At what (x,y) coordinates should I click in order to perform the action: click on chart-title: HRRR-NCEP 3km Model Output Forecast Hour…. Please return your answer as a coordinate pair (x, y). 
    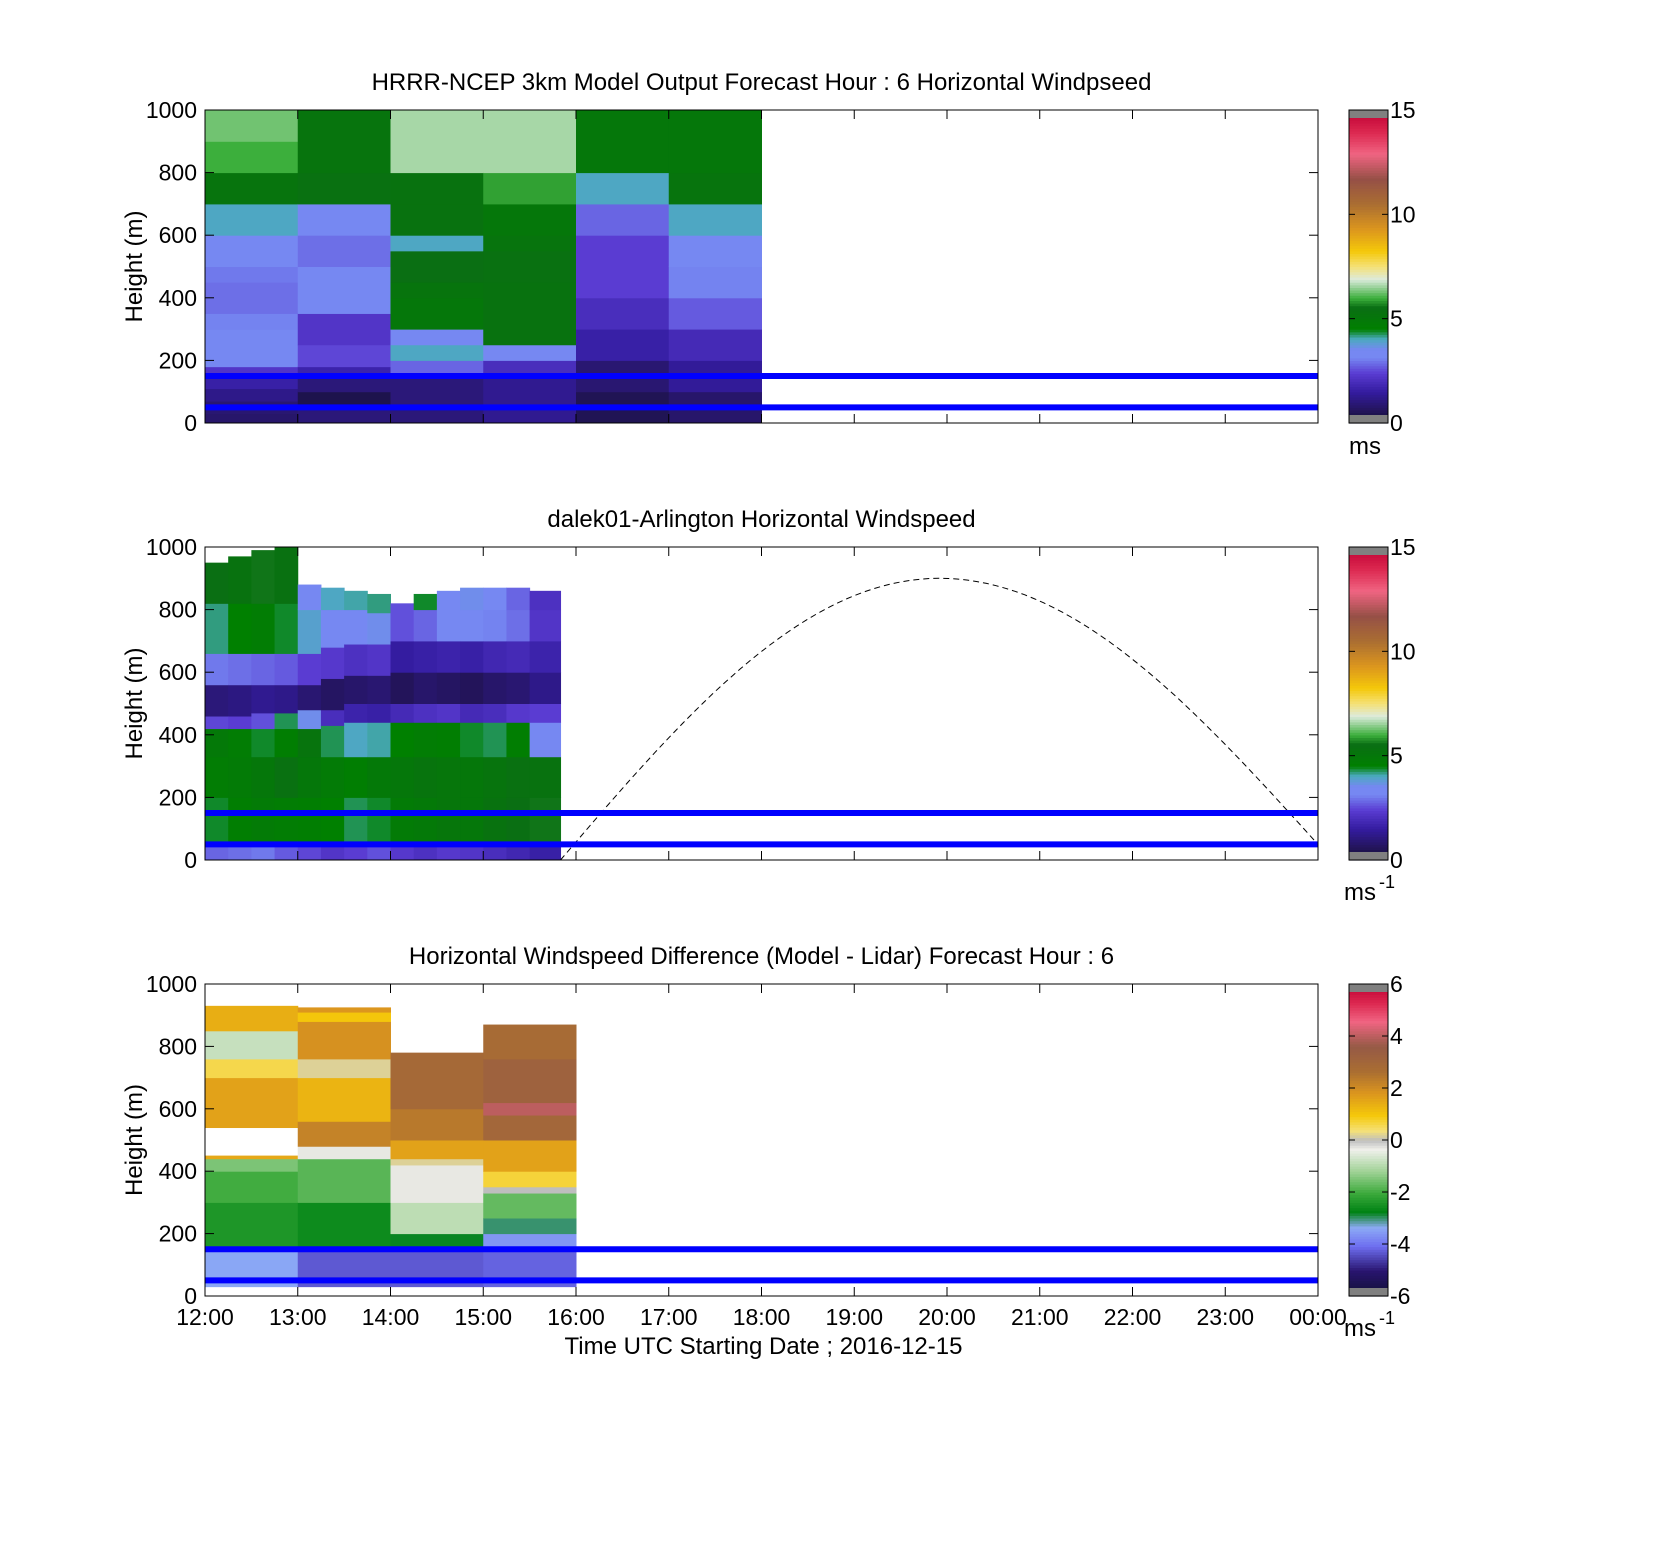
    Looking at the image, I should click on (762, 82).